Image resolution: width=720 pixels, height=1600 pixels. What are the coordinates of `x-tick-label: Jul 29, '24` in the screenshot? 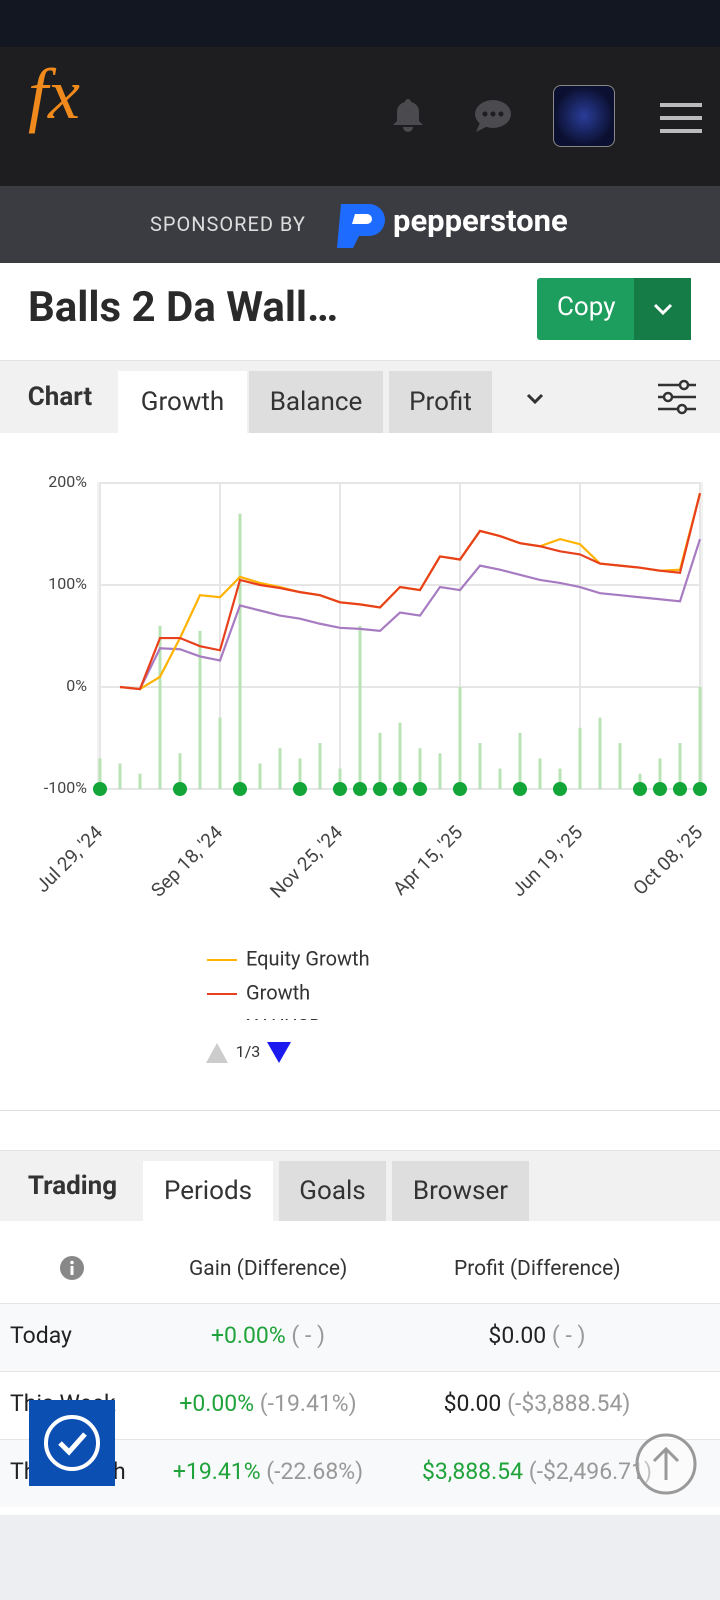 It's located at (69, 859).